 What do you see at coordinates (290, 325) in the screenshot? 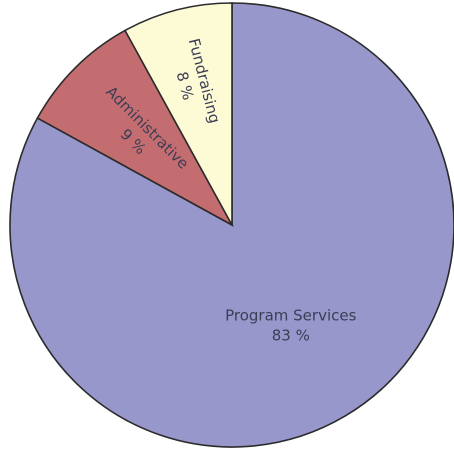
I see `slice-label-group: Program Services 83 %` at bounding box center [290, 325].